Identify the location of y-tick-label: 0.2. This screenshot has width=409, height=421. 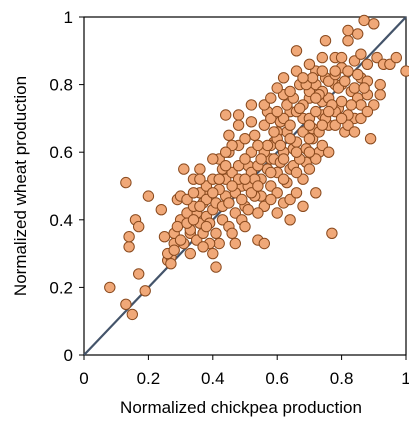
(61, 287).